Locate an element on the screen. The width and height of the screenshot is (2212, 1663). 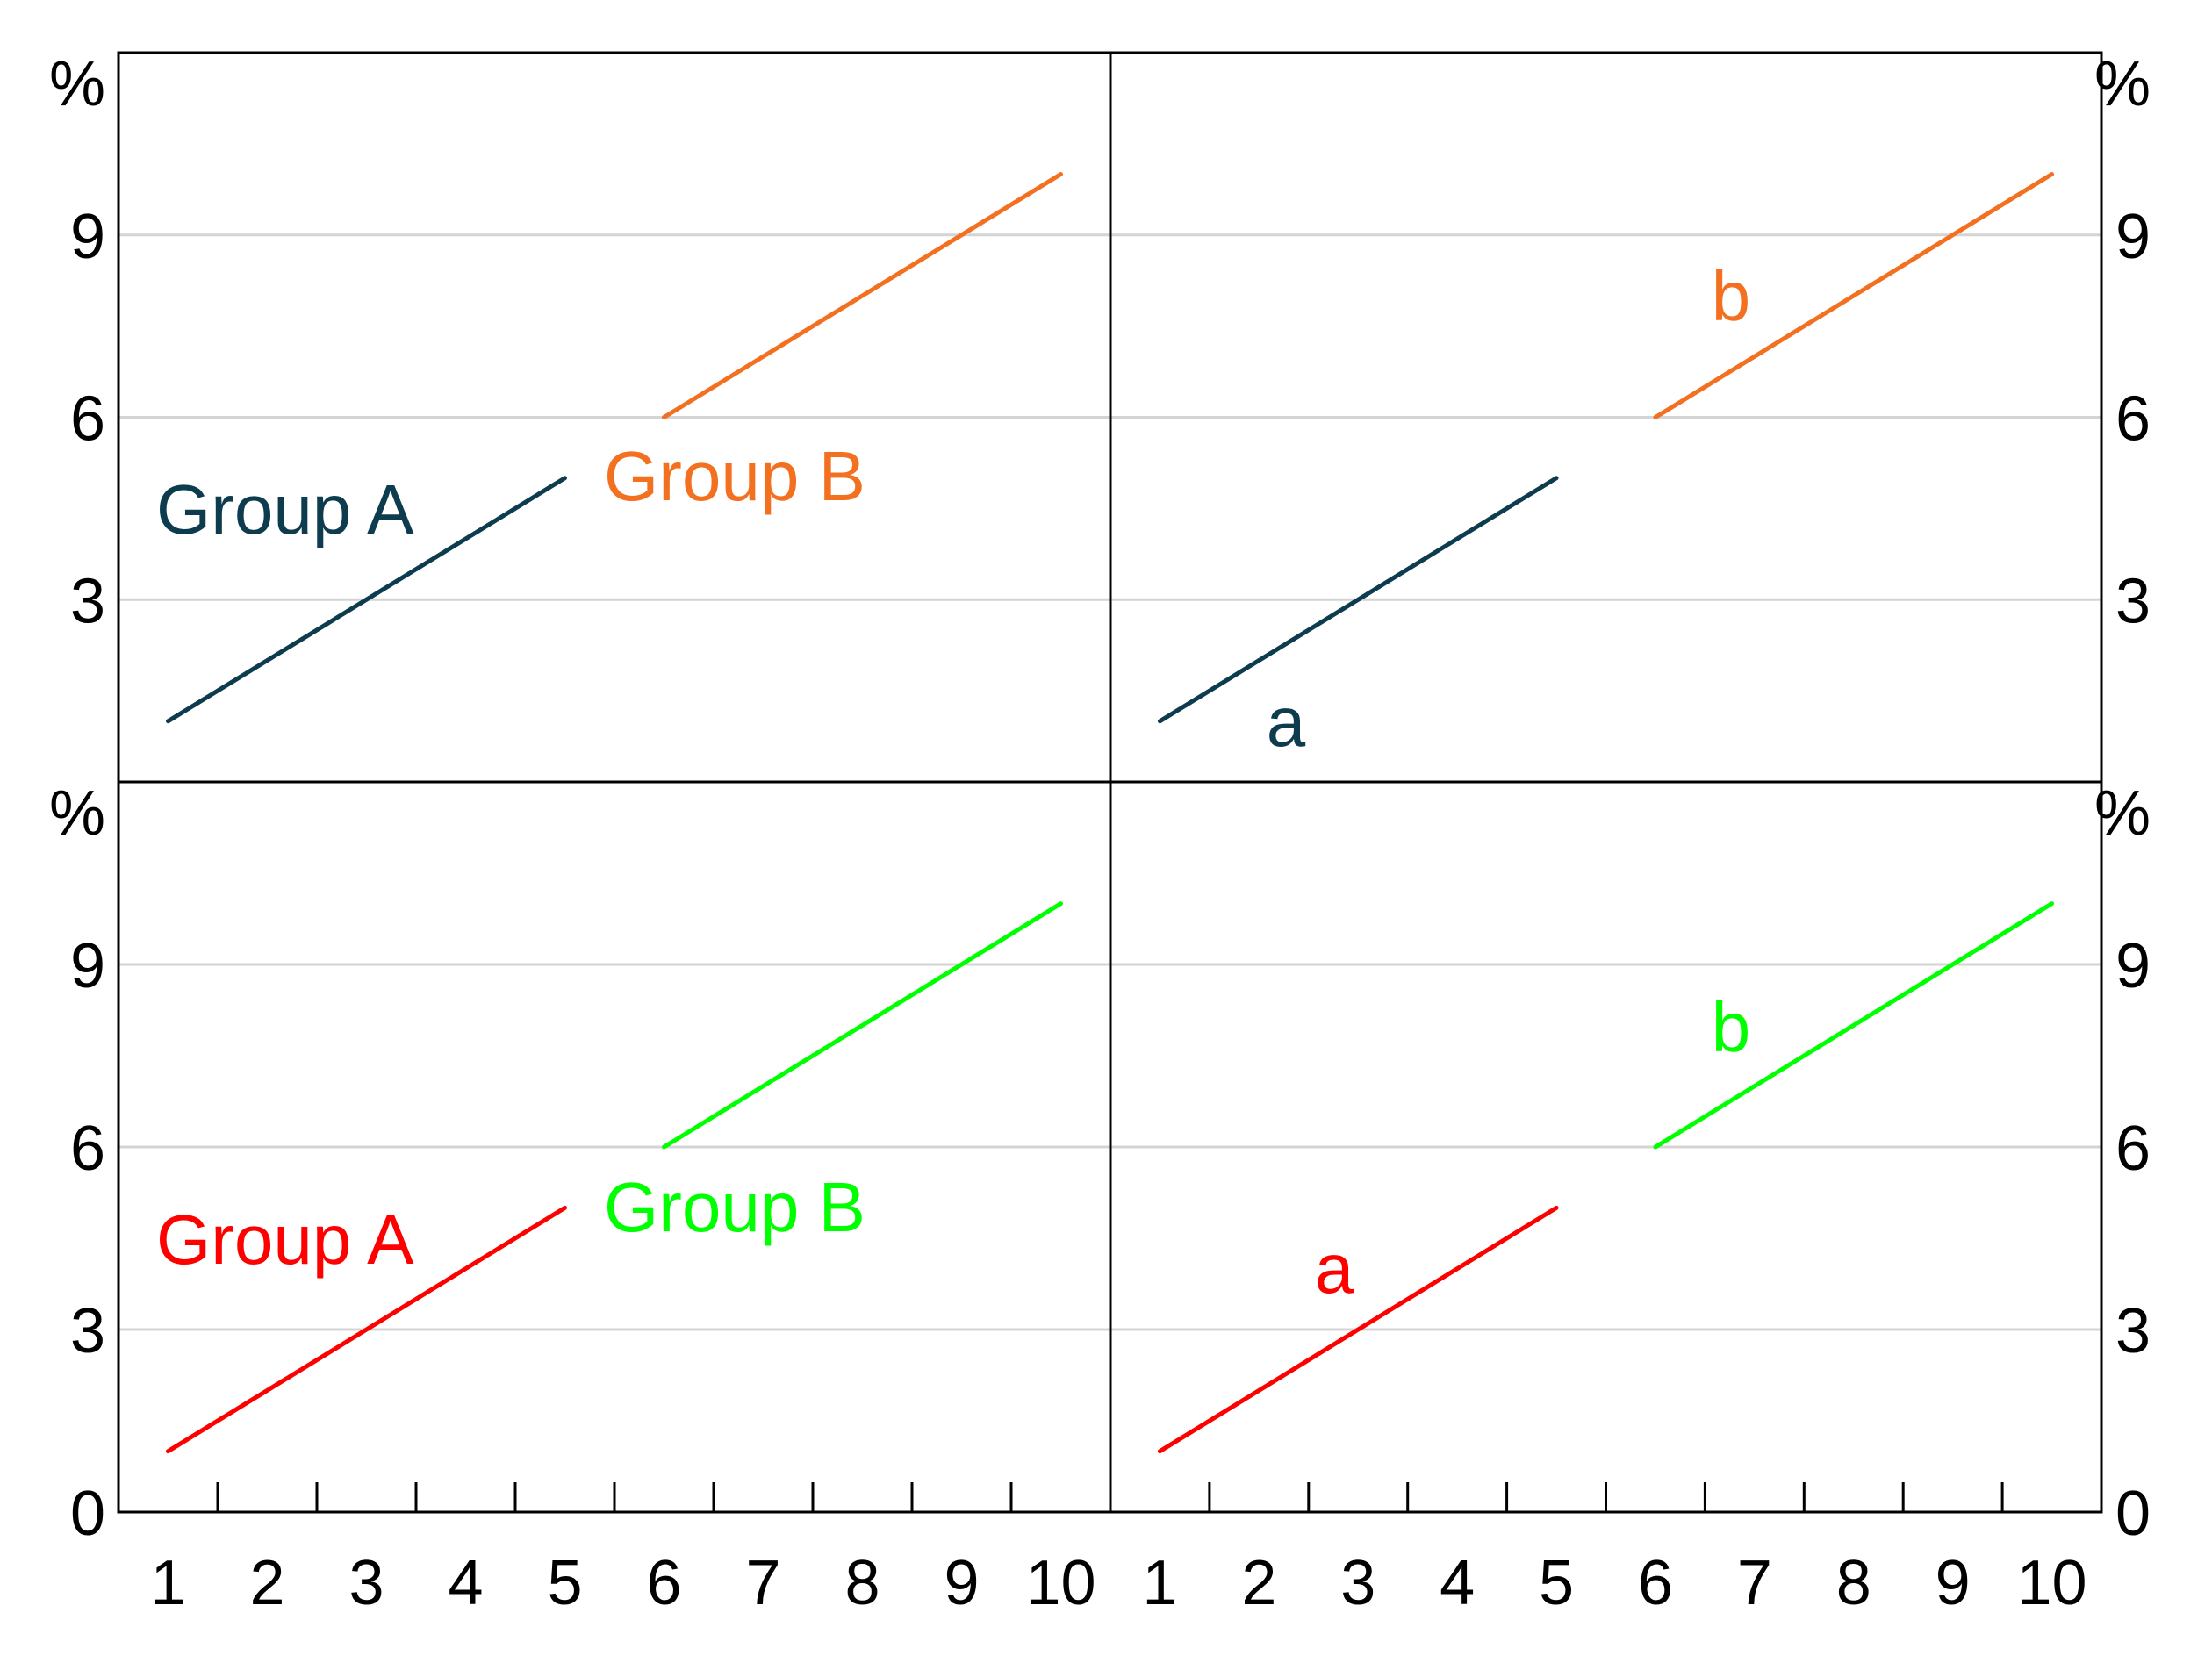
series-label-bottom-right-b: b is located at coordinates (1731, 1027).